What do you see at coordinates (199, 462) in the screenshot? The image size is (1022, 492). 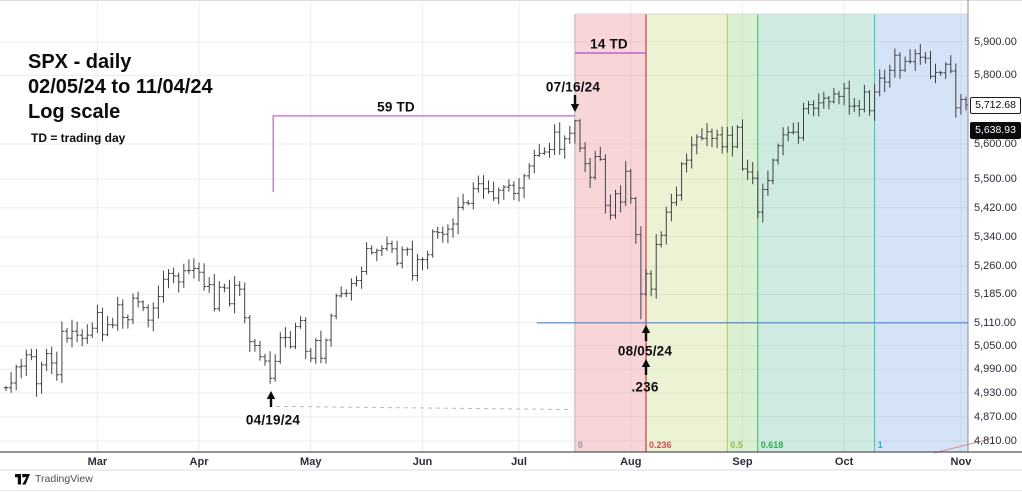 I see `month-axis-label: Apr` at bounding box center [199, 462].